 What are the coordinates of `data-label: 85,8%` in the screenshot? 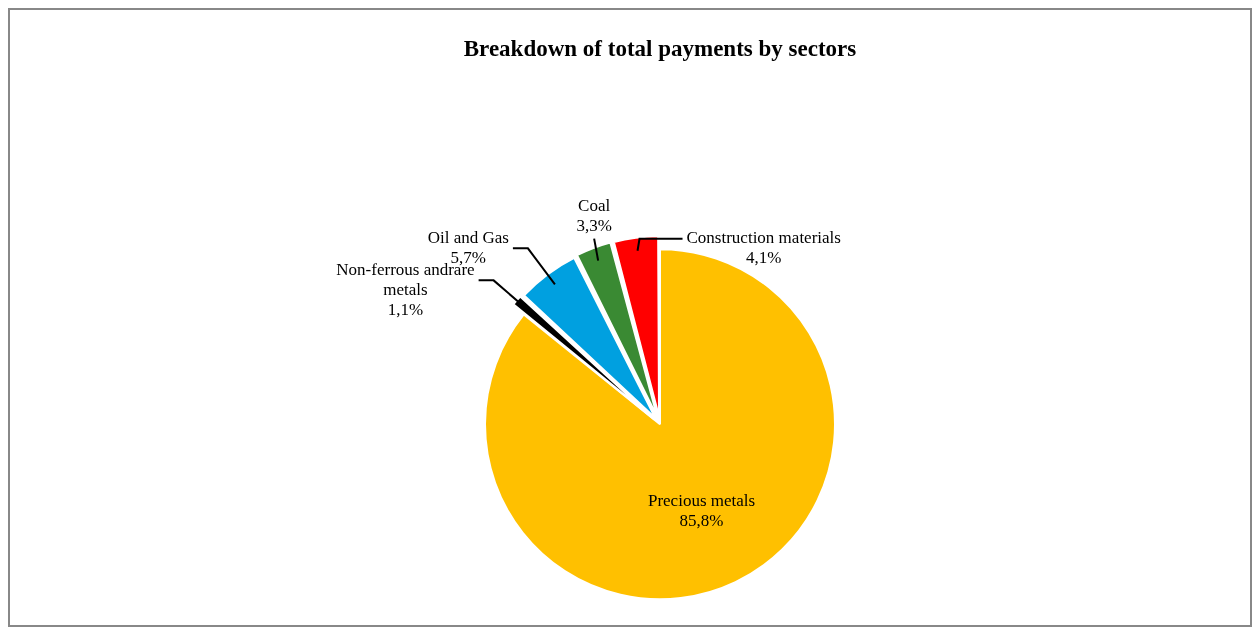 It's located at (701, 520).